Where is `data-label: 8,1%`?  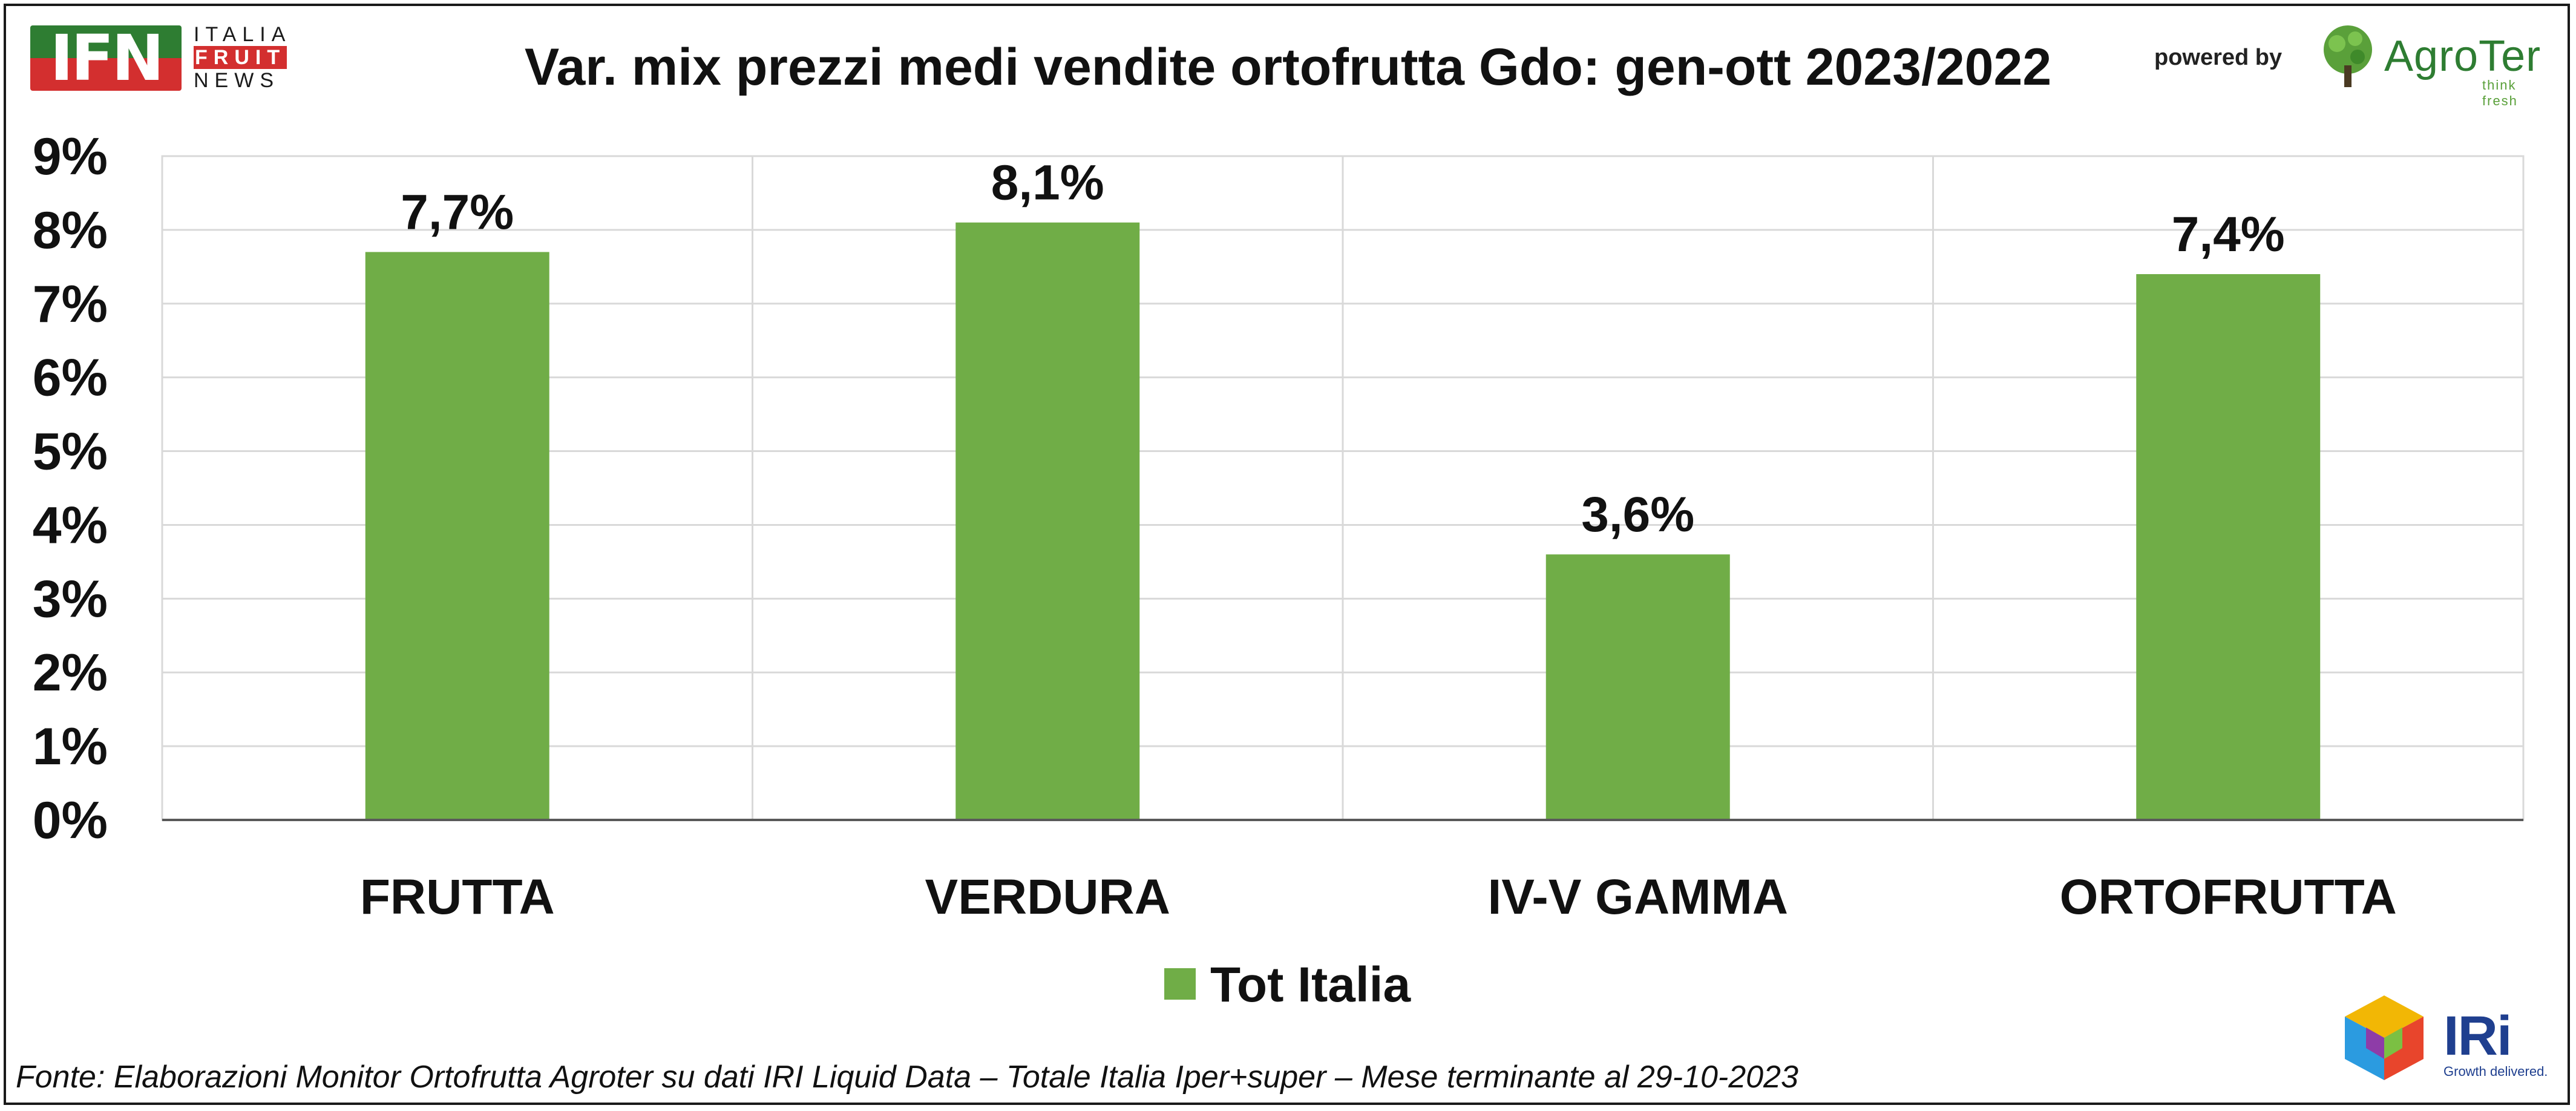 data-label: 8,1% is located at coordinates (1047, 183).